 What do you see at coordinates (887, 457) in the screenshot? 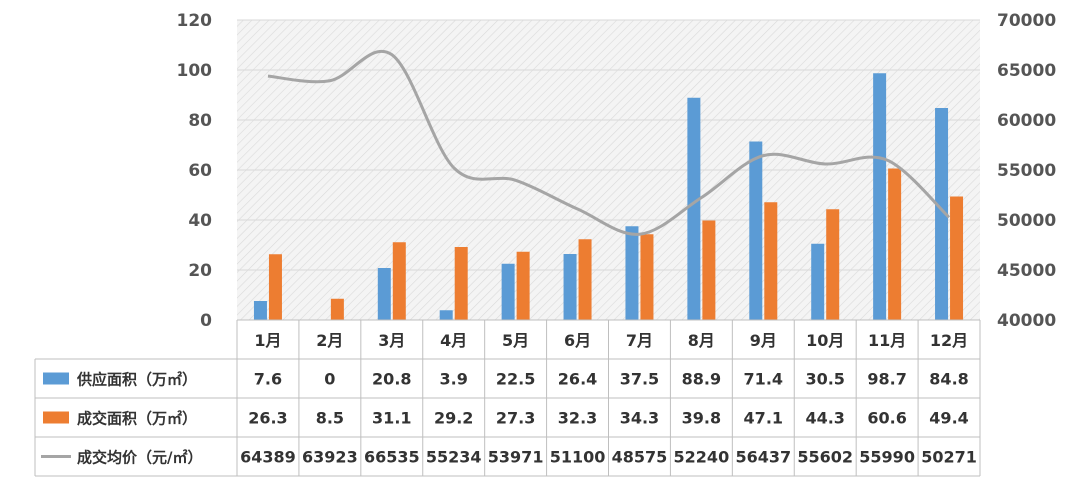
I see `data-label: 55990` at bounding box center [887, 457].